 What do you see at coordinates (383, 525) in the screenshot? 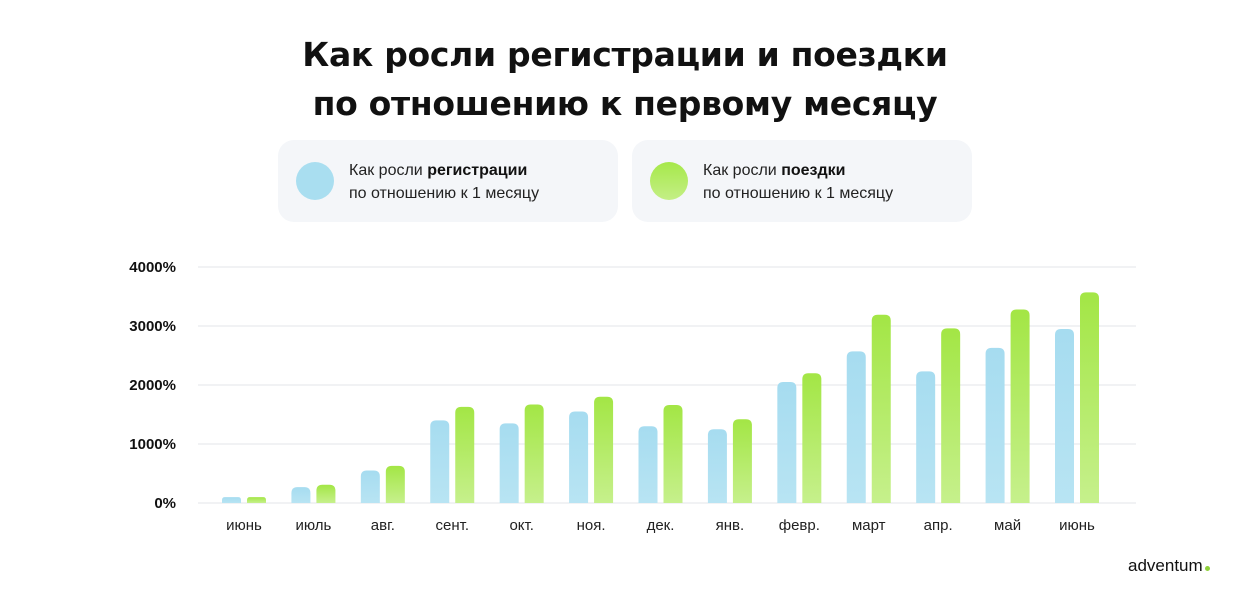
I see `x-tick-label: авг.` at bounding box center [383, 525].